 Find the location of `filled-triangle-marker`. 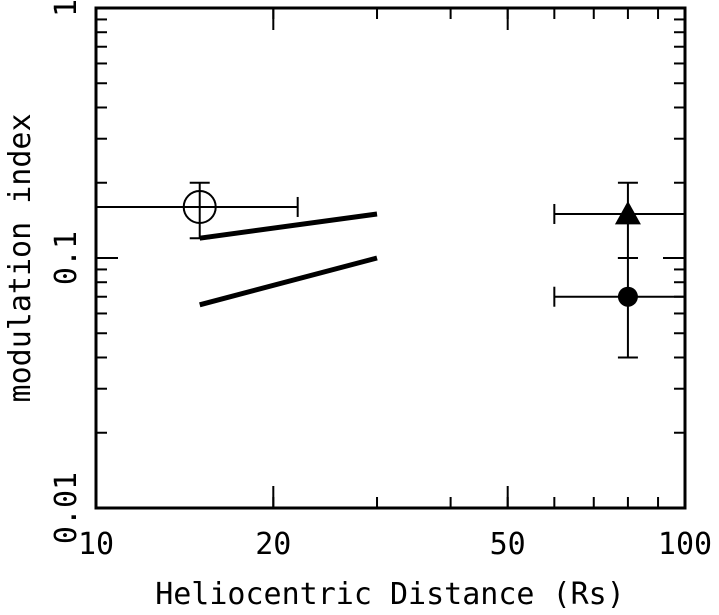

filled-triangle-marker is located at coordinates (627, 212).